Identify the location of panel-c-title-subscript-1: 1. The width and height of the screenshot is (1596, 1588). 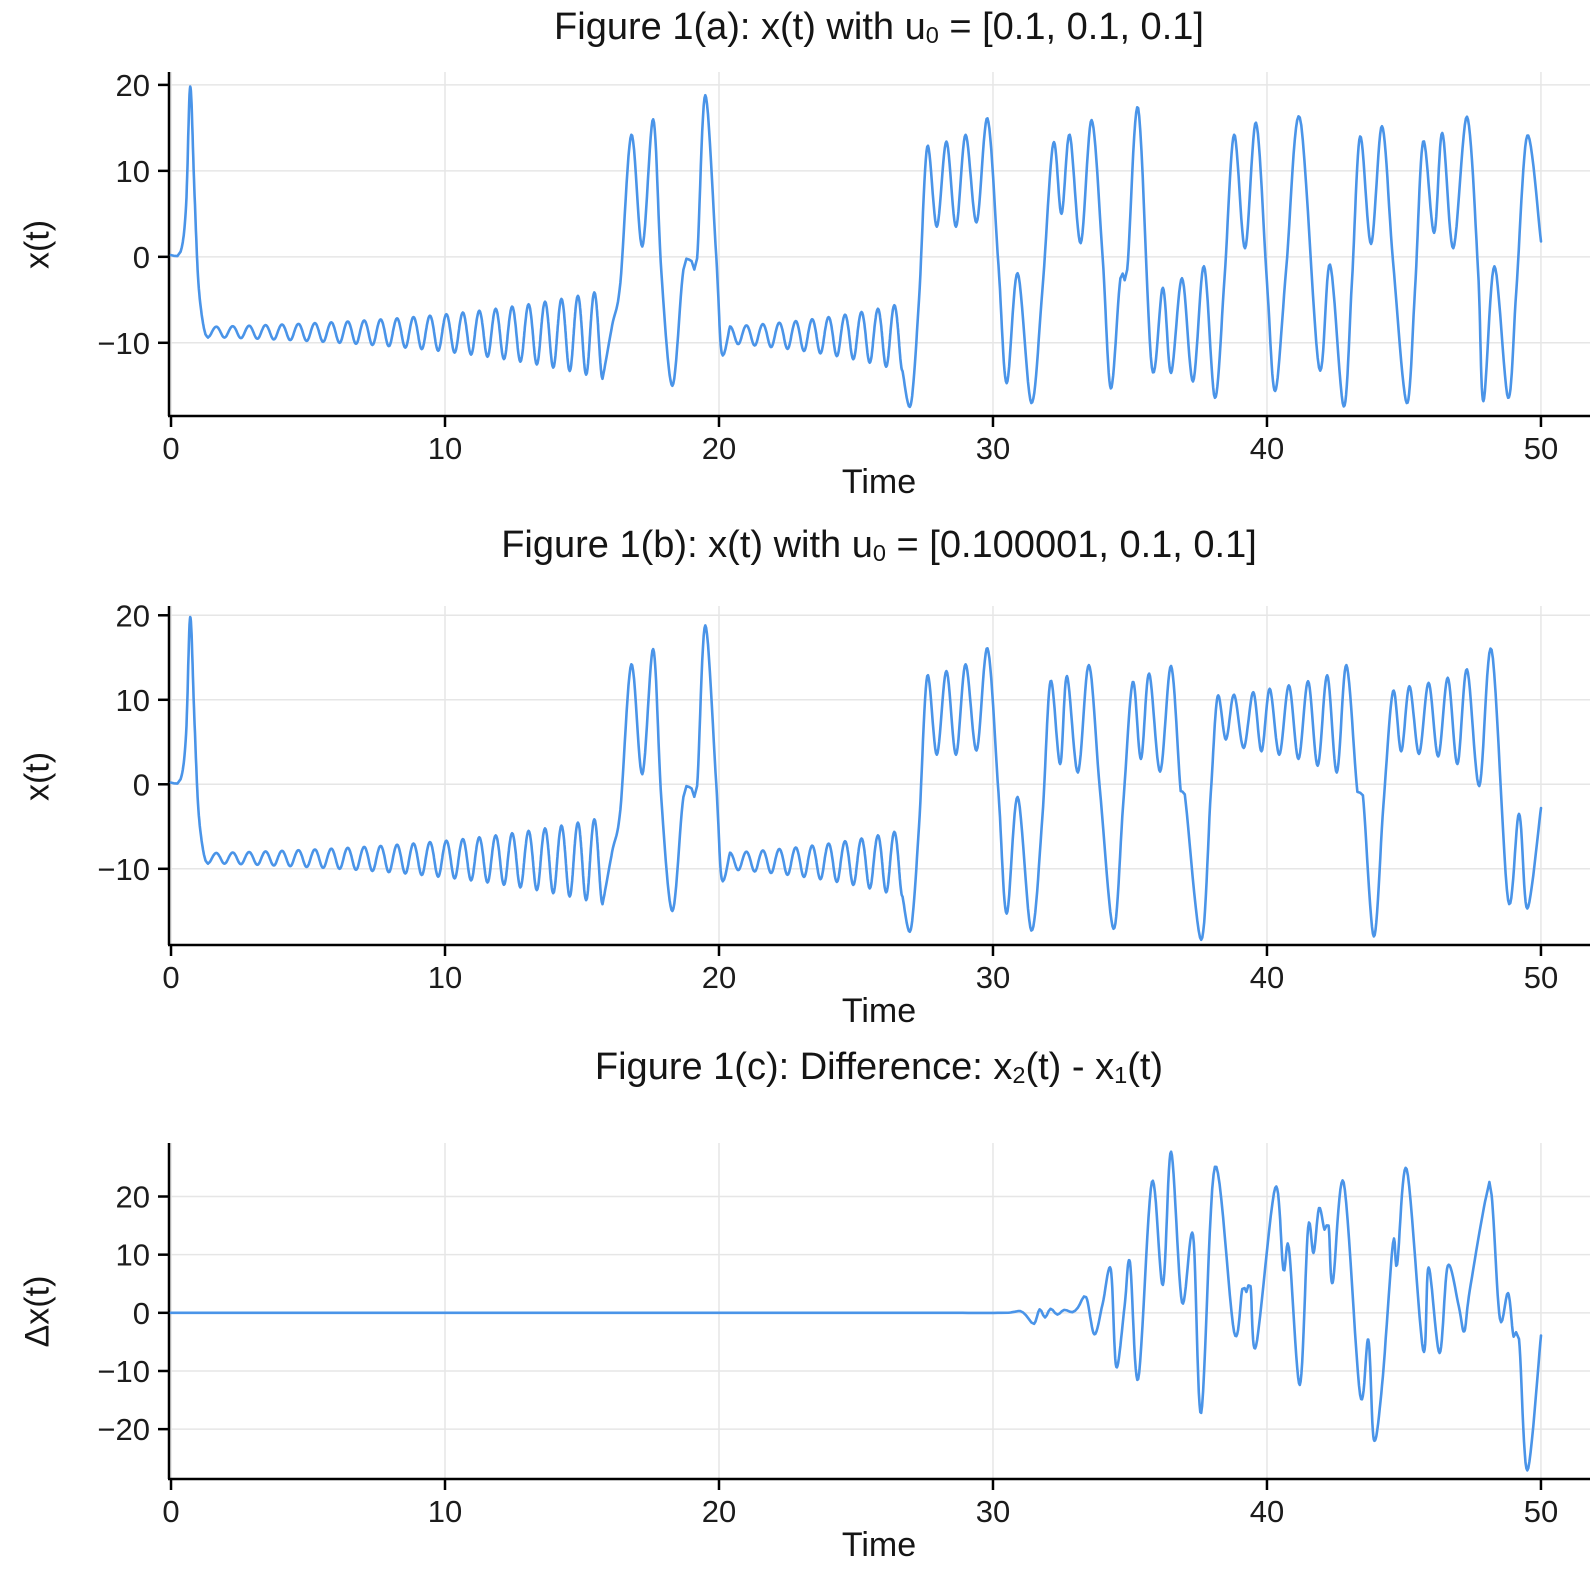
(1121, 1075).